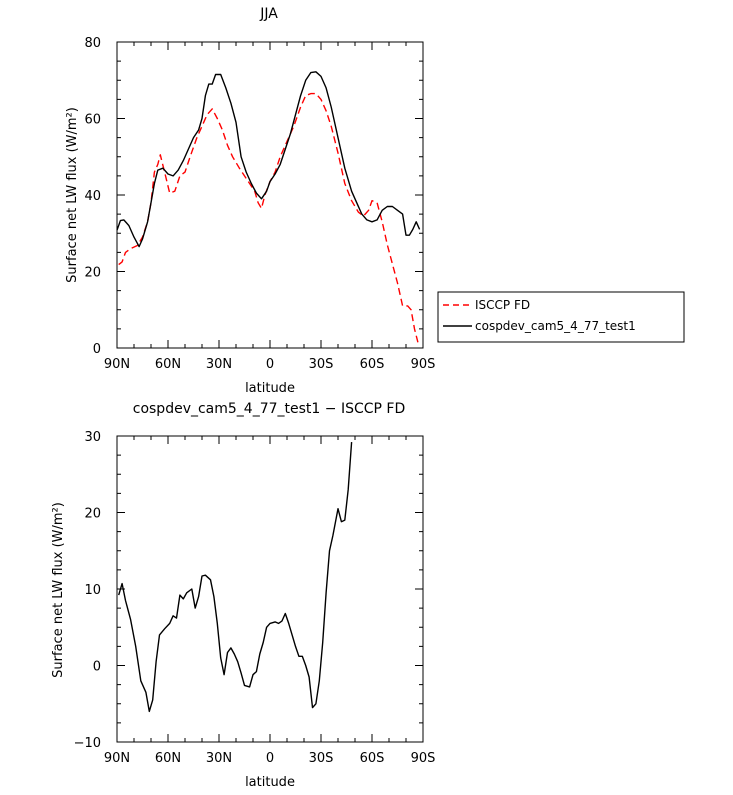 The image size is (733, 795). Describe the element at coordinates (87, 743) in the screenshot. I see `bottom-y-tick-label: −10` at that location.